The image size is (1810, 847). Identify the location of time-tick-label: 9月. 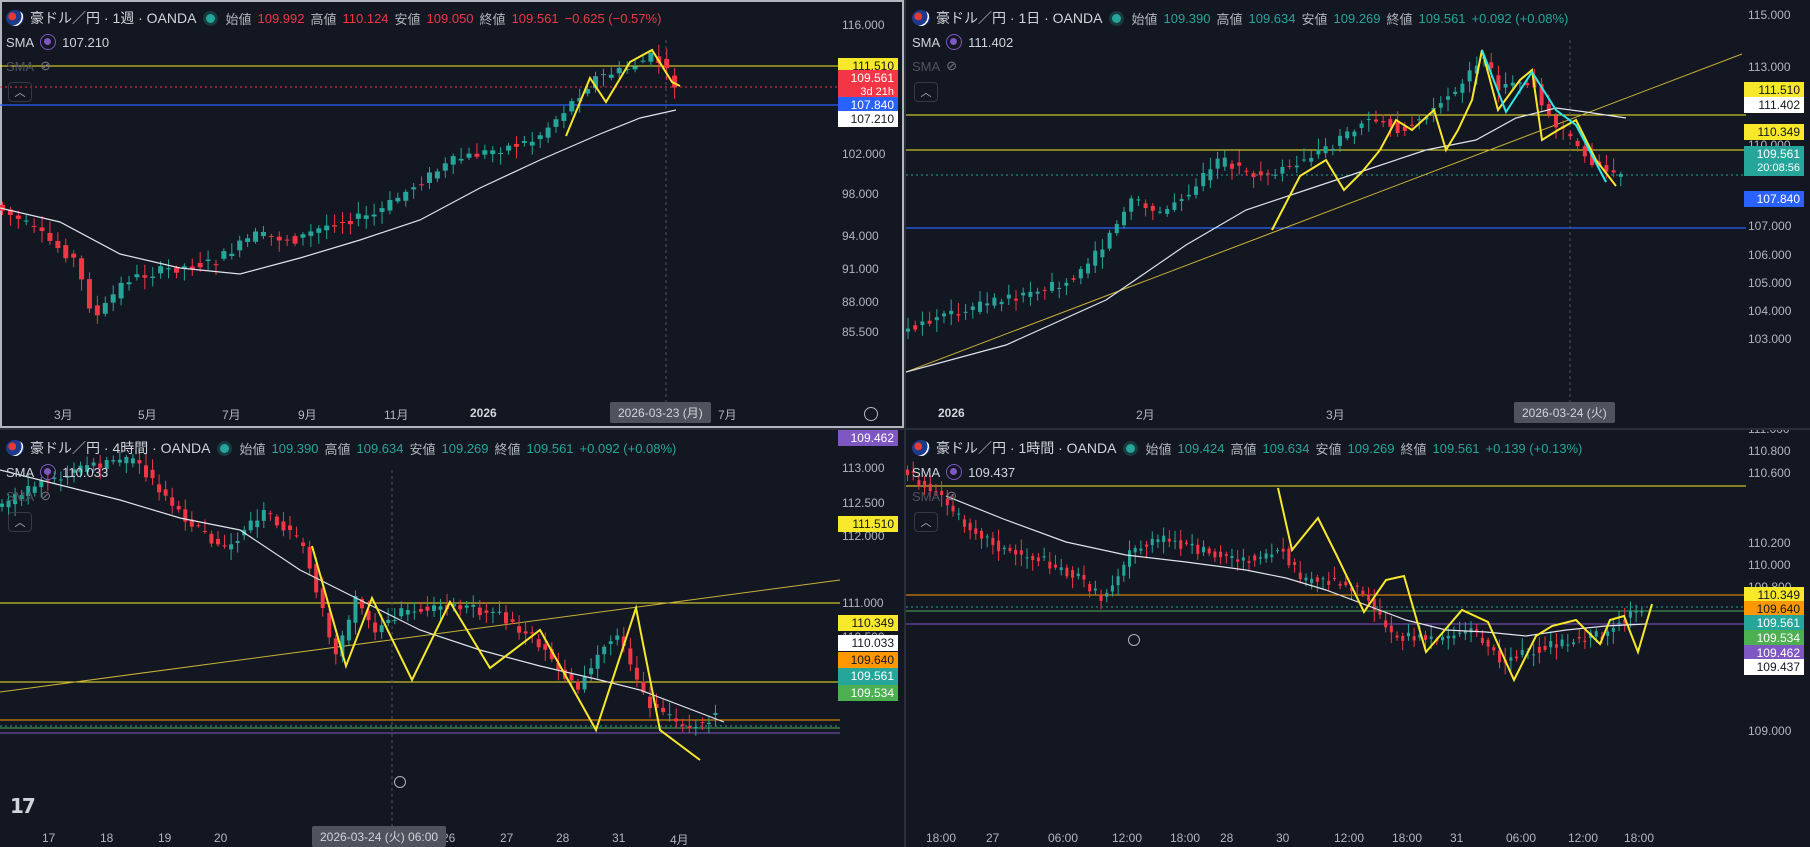
(307, 415).